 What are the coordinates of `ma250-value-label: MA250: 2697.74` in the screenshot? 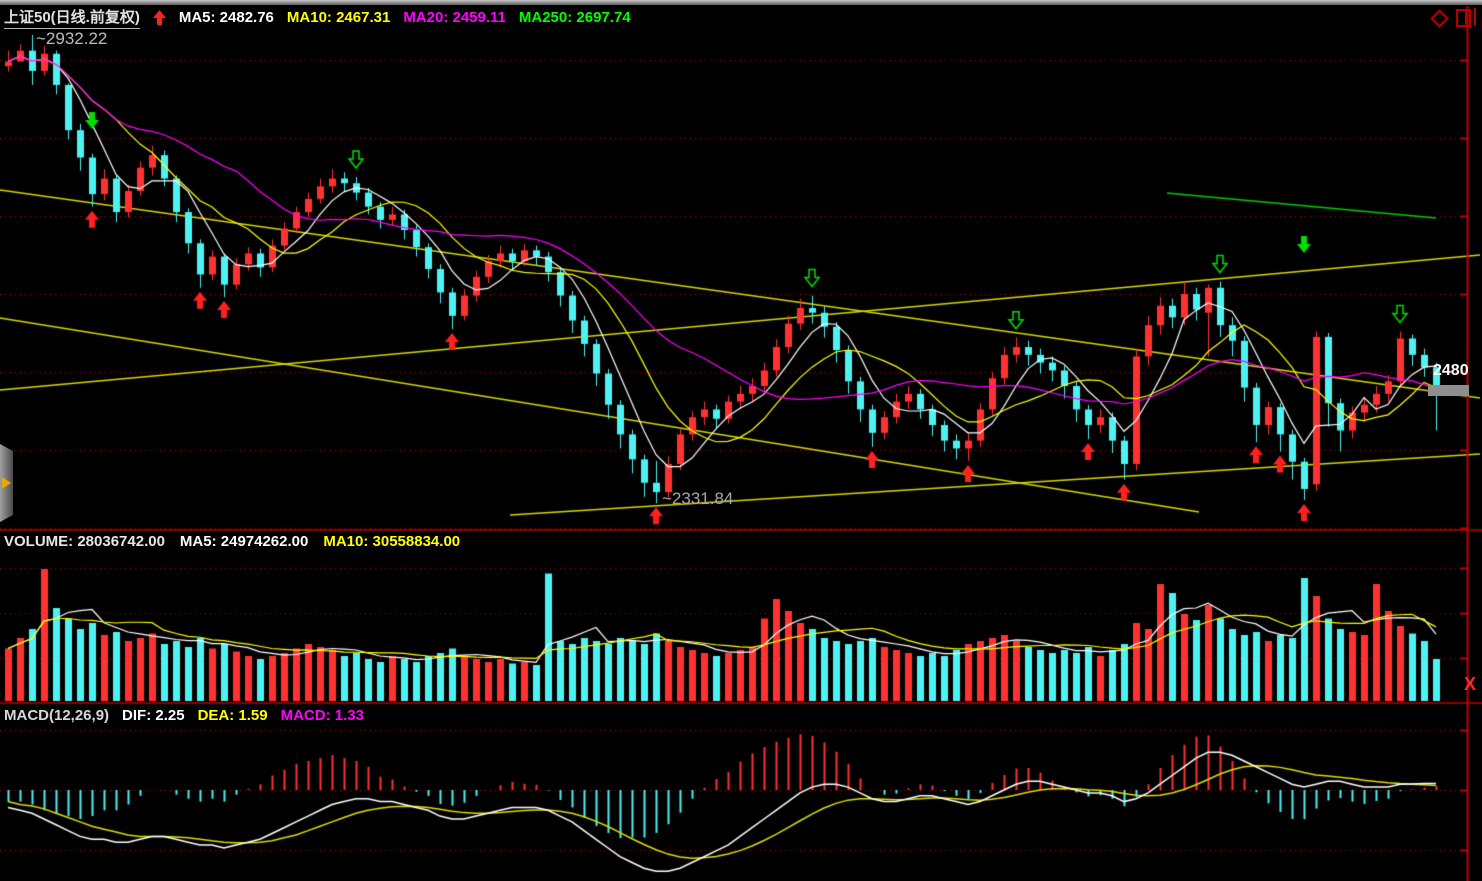 It's located at (574, 17).